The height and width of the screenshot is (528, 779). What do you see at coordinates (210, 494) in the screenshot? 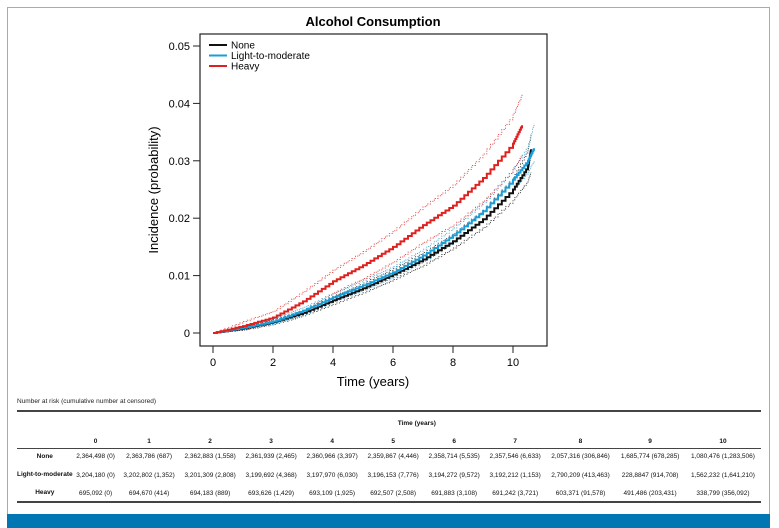
I see `risk-cell: 694,183 (889)` at bounding box center [210, 494].